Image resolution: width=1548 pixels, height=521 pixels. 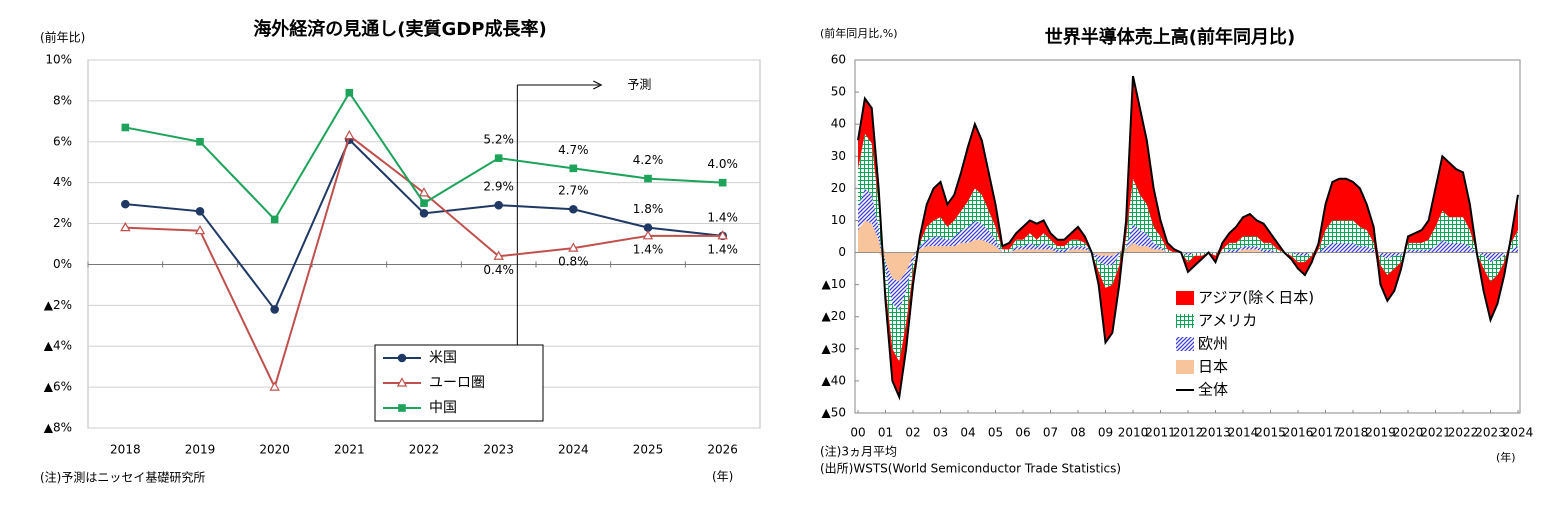 What do you see at coordinates (858, 451) in the screenshot?
I see `note: (注)3ヵ月平均` at bounding box center [858, 451].